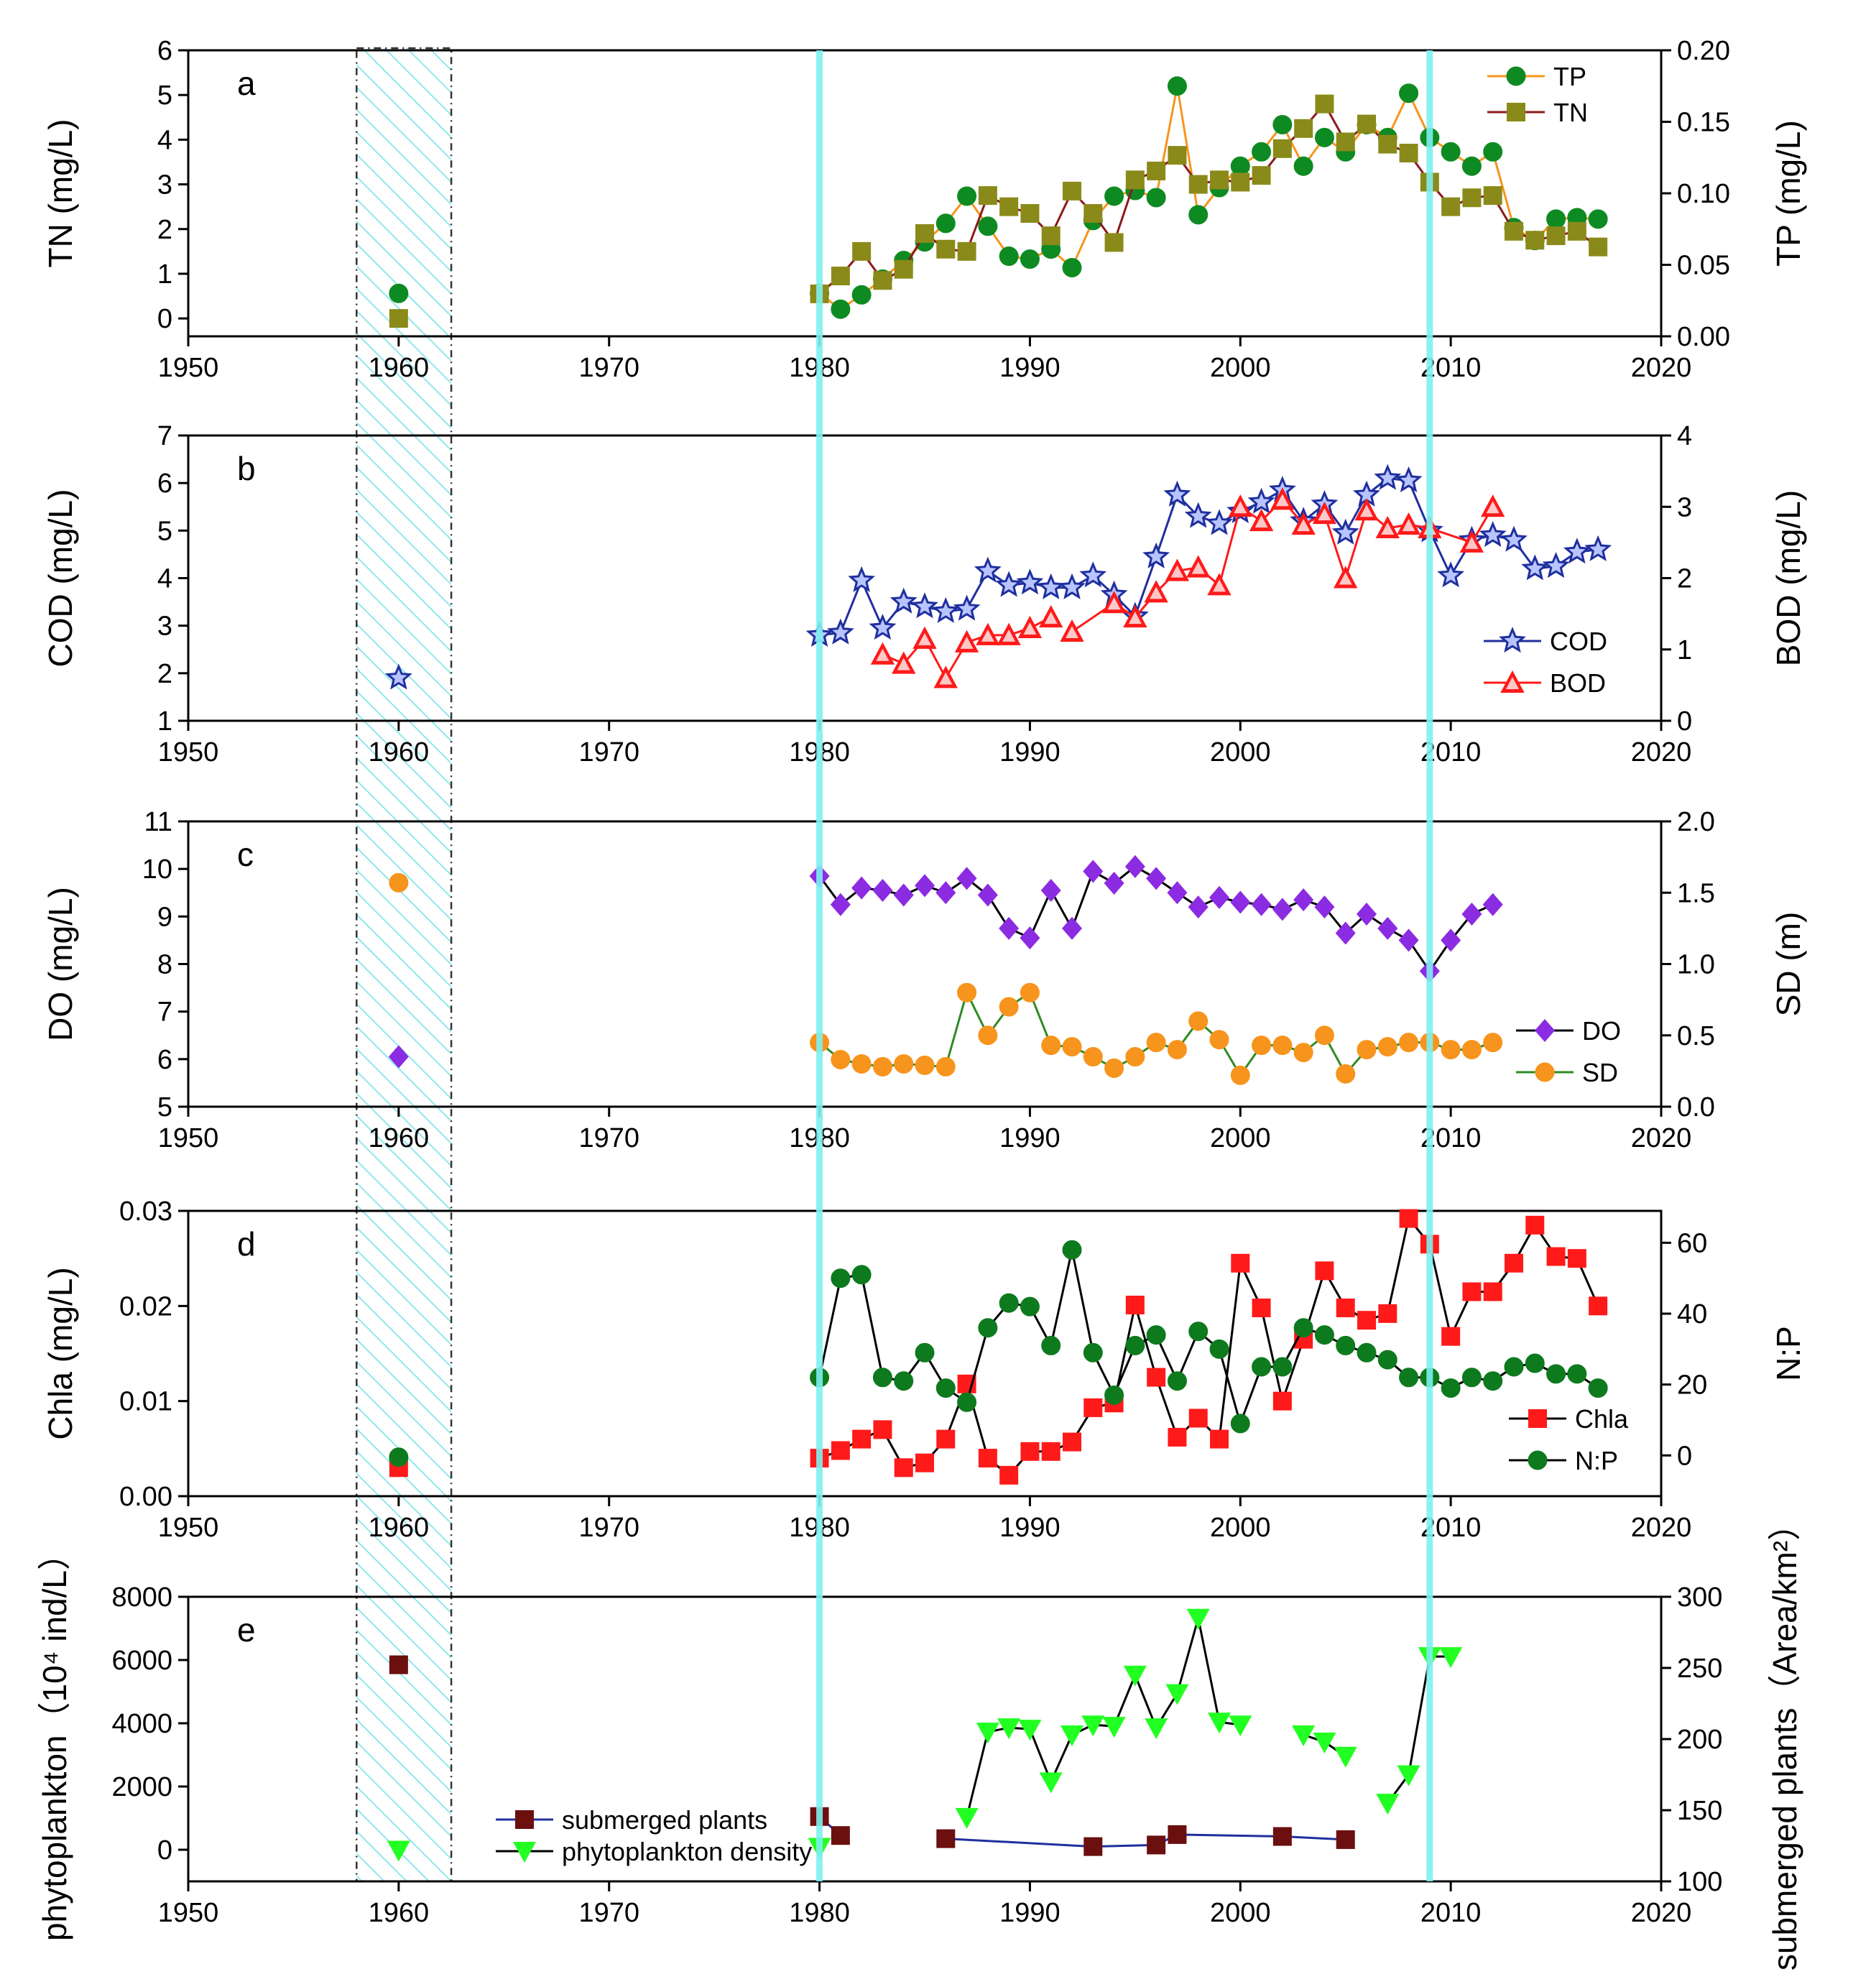 The width and height of the screenshot is (1876, 1987). What do you see at coordinates (1684, 650) in the screenshot?
I see `y2-tick-label: 1` at bounding box center [1684, 650].